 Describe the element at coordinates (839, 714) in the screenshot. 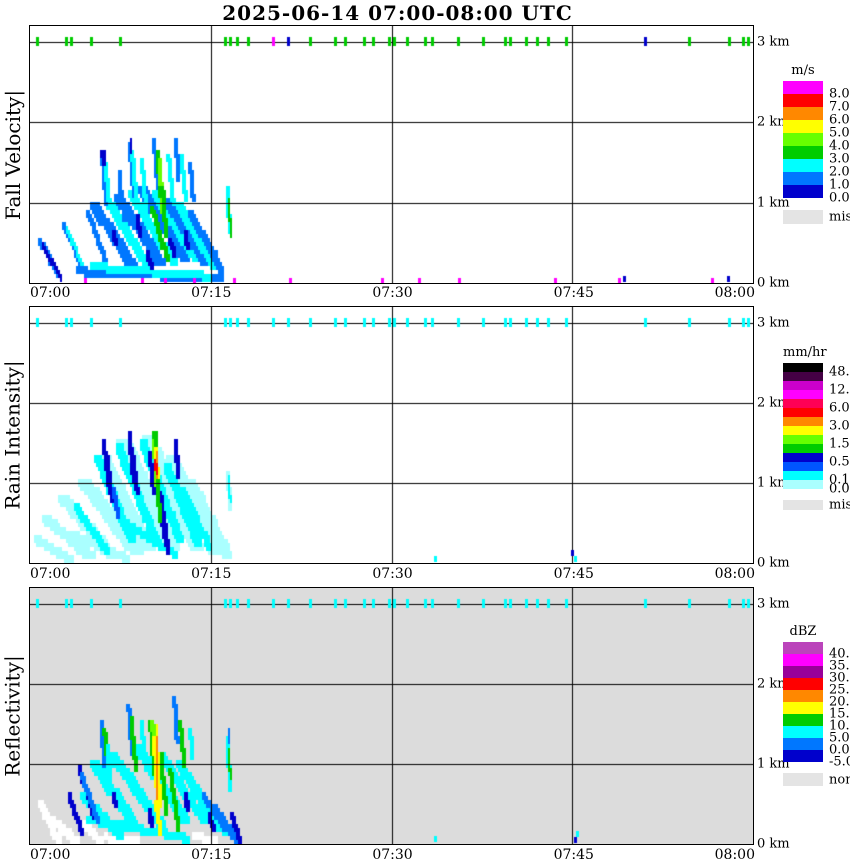

I see `colorbar-tick-label: 15.0` at that location.